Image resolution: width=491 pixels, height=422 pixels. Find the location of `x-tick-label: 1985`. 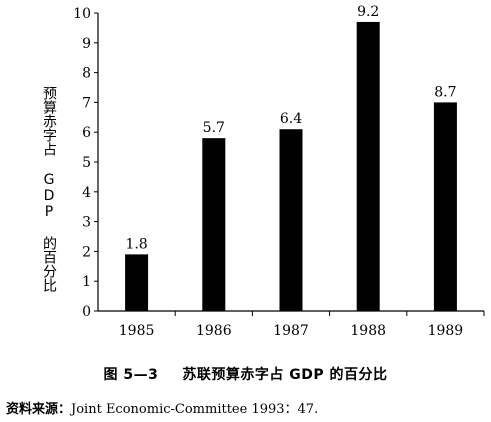

x-tick-label: 1985 is located at coordinates (137, 331).